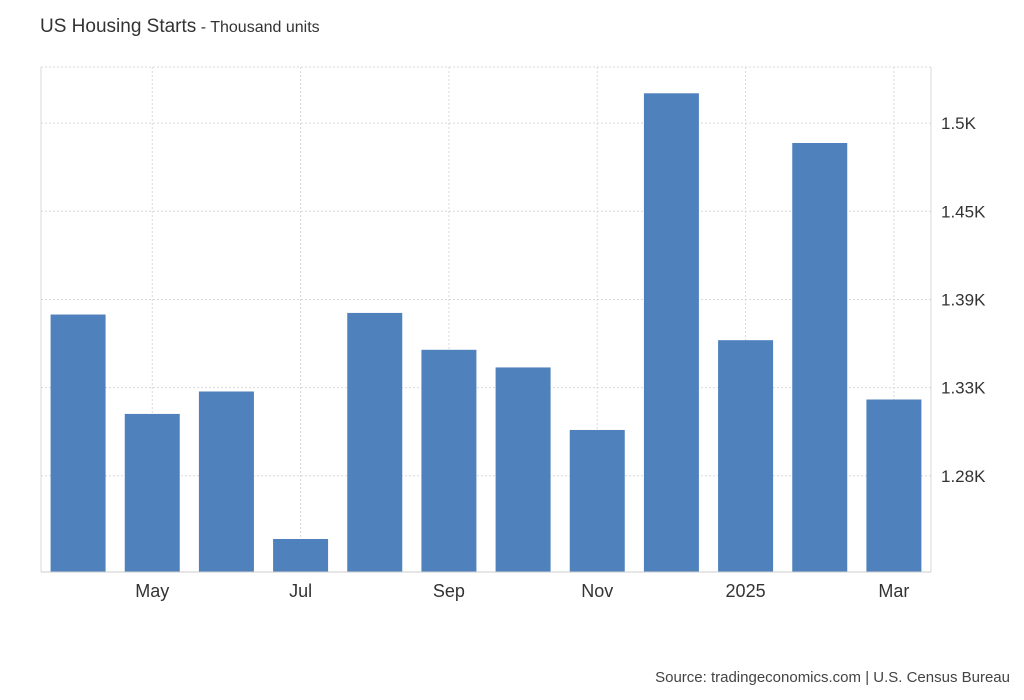 This screenshot has width=1024, height=700. I want to click on bar-mar-2025, so click(894, 485).